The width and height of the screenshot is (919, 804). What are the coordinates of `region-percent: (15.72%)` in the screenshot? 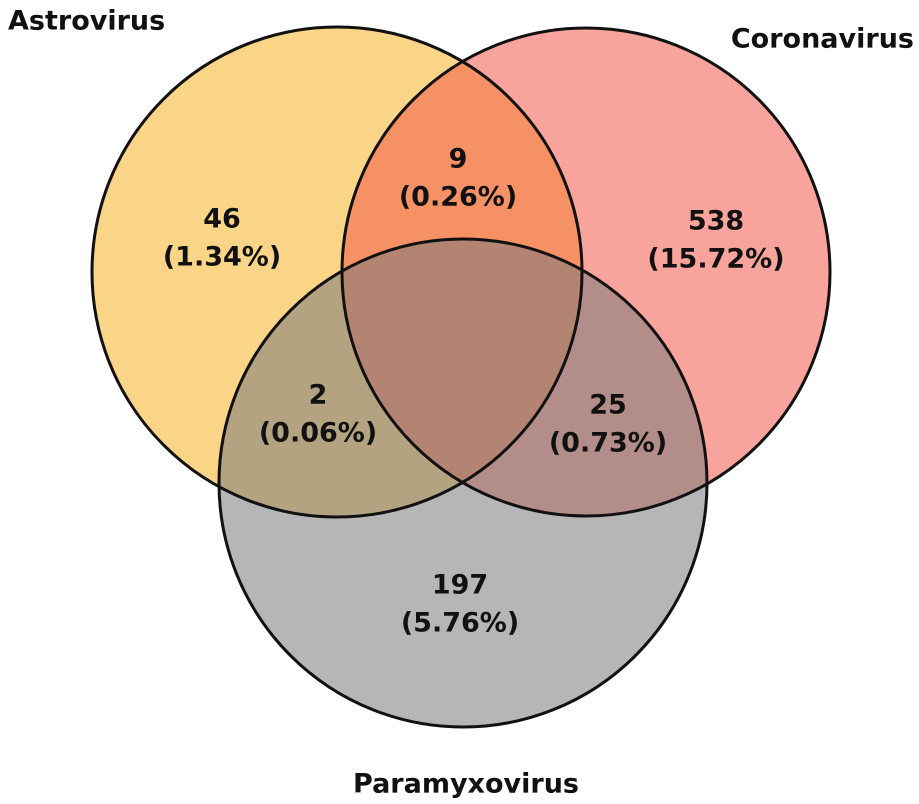 It's located at (715, 259).